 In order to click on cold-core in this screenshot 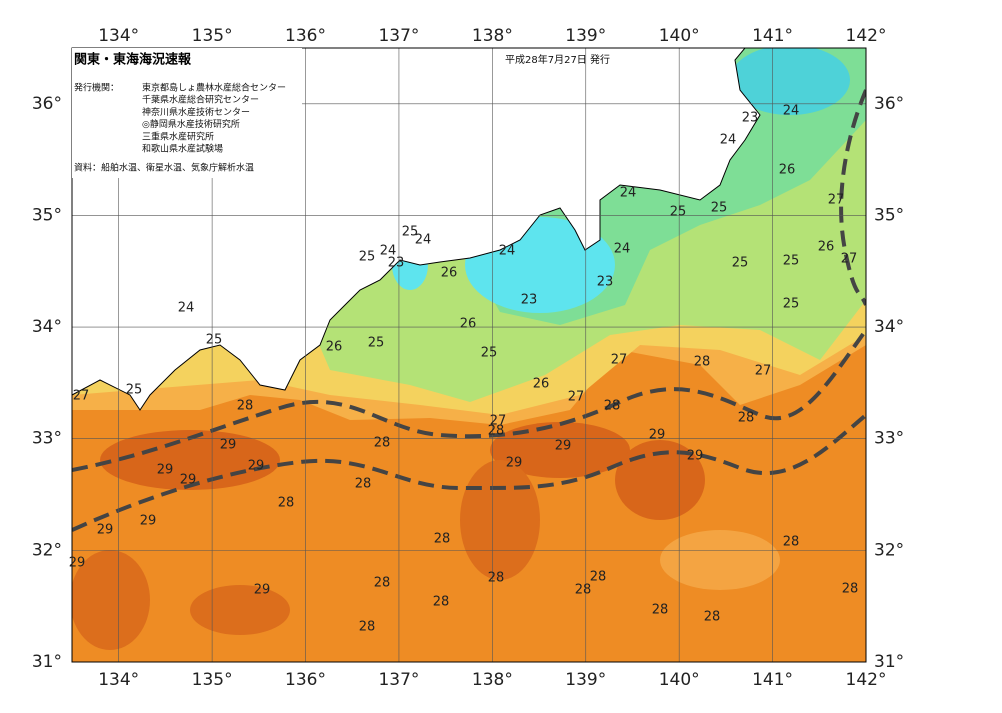, I will do `click(790, 81)`.